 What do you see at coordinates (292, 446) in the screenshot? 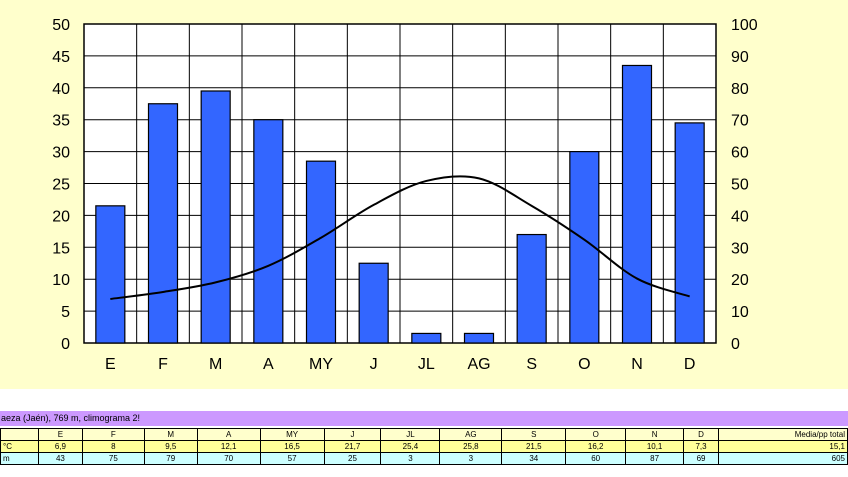
I see `table-cell: 16,5` at bounding box center [292, 446].